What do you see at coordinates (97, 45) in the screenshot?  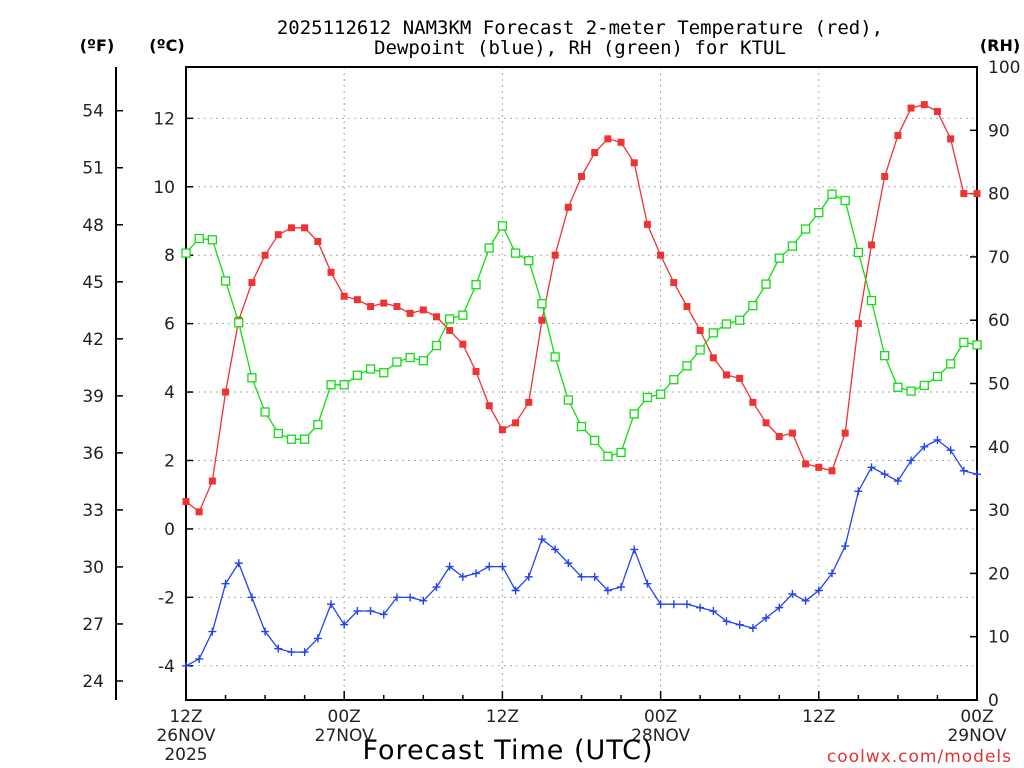 I see `fahrenheit-unit-label: (ºF)` at bounding box center [97, 45].